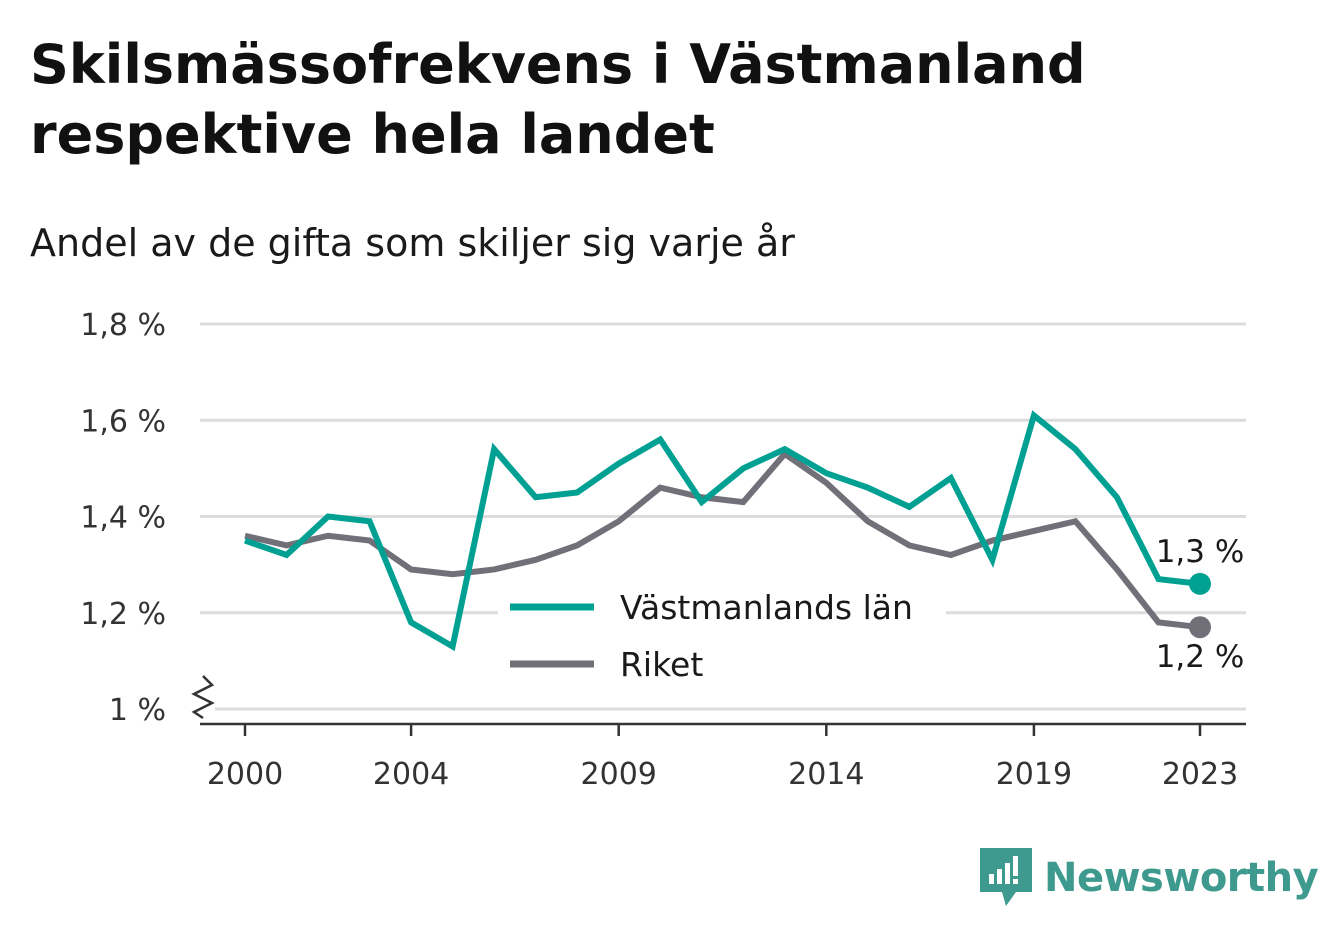 This screenshot has width=1322, height=939. What do you see at coordinates (203, 697) in the screenshot?
I see `axis-break-icon` at bounding box center [203, 697].